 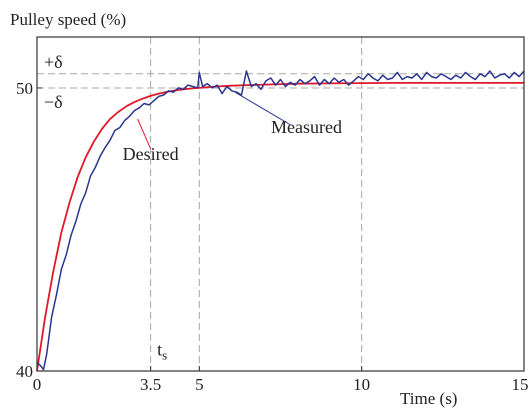 What do you see at coordinates (53, 82) in the screenshot?
I see `reference-line-labels: +δ −δ` at bounding box center [53, 82].